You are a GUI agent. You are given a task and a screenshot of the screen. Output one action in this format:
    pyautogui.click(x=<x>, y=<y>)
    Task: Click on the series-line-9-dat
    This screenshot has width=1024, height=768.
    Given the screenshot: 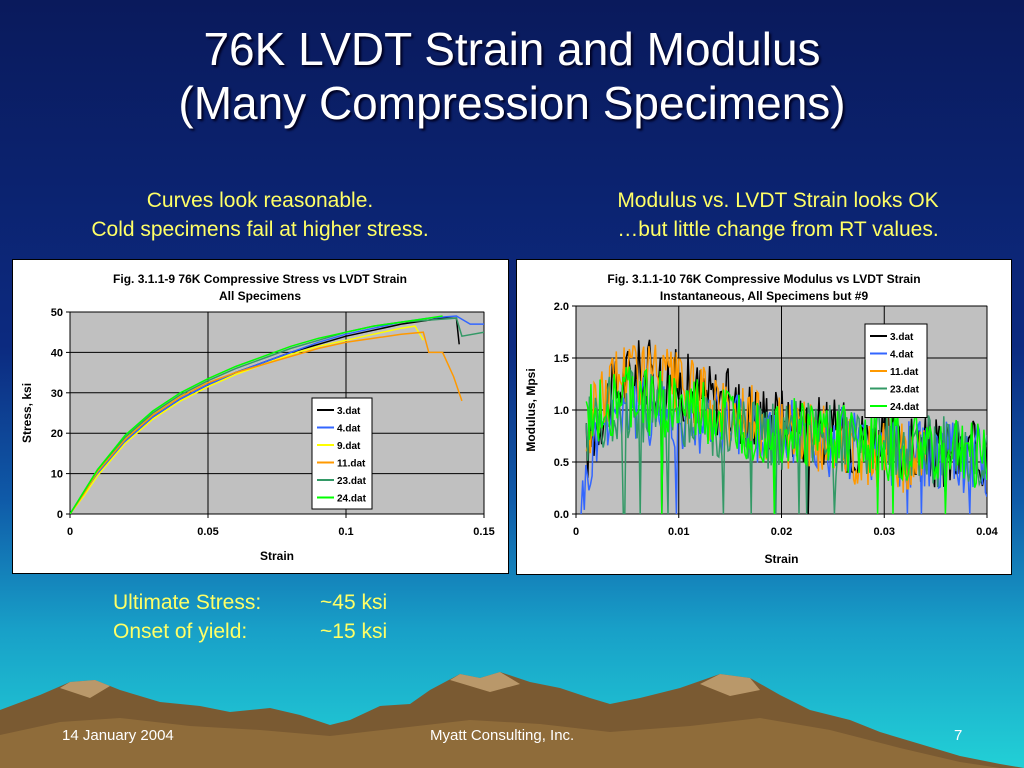 What is the action you would take?
    pyautogui.click(x=247, y=419)
    